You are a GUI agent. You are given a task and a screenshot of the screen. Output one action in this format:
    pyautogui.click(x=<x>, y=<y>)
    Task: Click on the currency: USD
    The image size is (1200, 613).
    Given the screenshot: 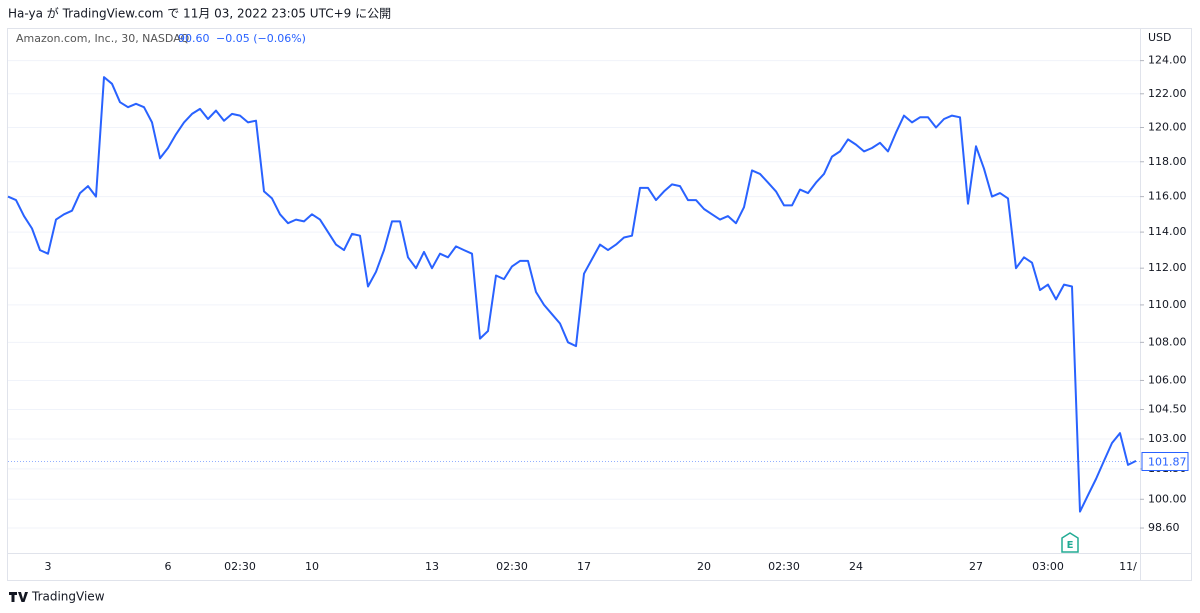 What is the action you would take?
    pyautogui.click(x=1160, y=37)
    